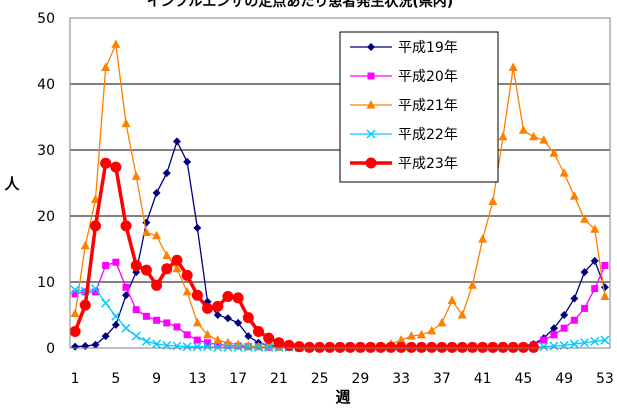 Image resolution: width=617 pixels, height=409 pixels. What do you see at coordinates (428, 48) in the screenshot?
I see `legend-label: 平成19年` at bounding box center [428, 48].